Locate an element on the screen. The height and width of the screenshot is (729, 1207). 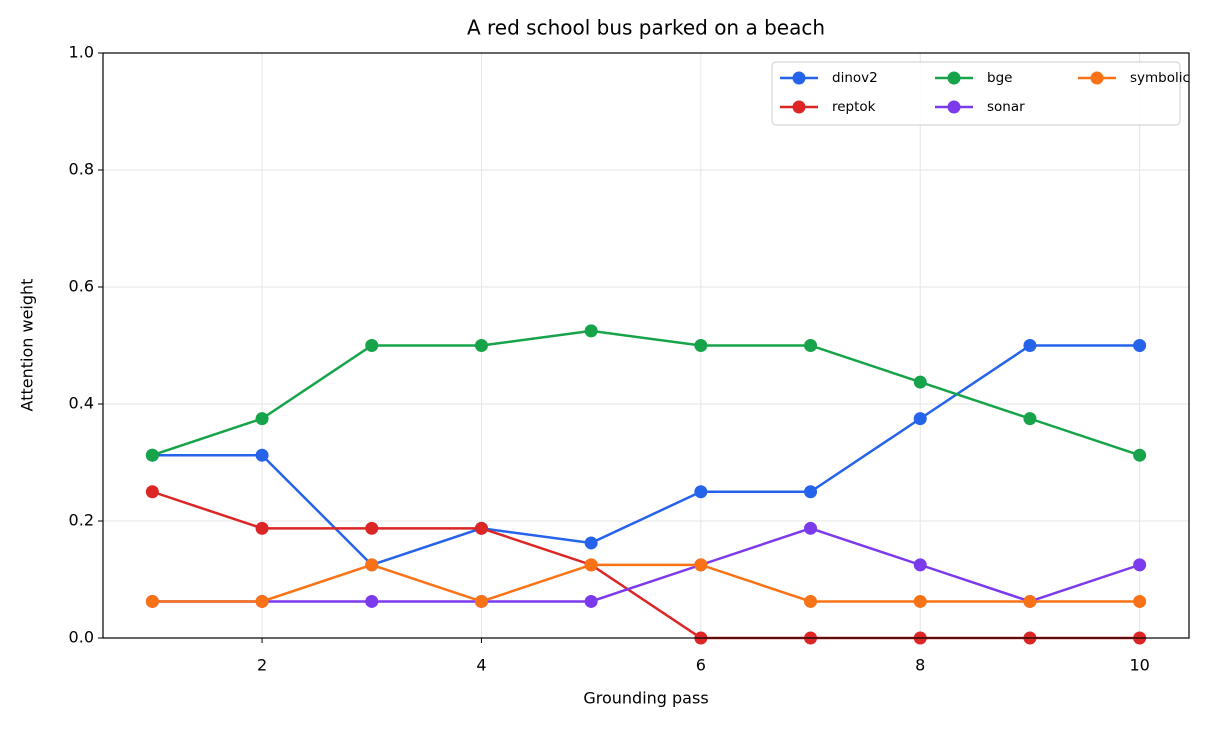
legend-label: dinov2 is located at coordinates (855, 78).